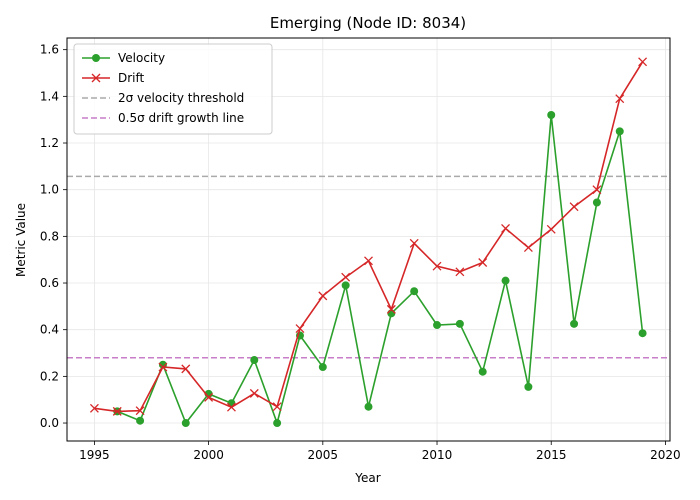  Describe the element at coordinates (96, 58) in the screenshot. I see `legend-marker` at that location.